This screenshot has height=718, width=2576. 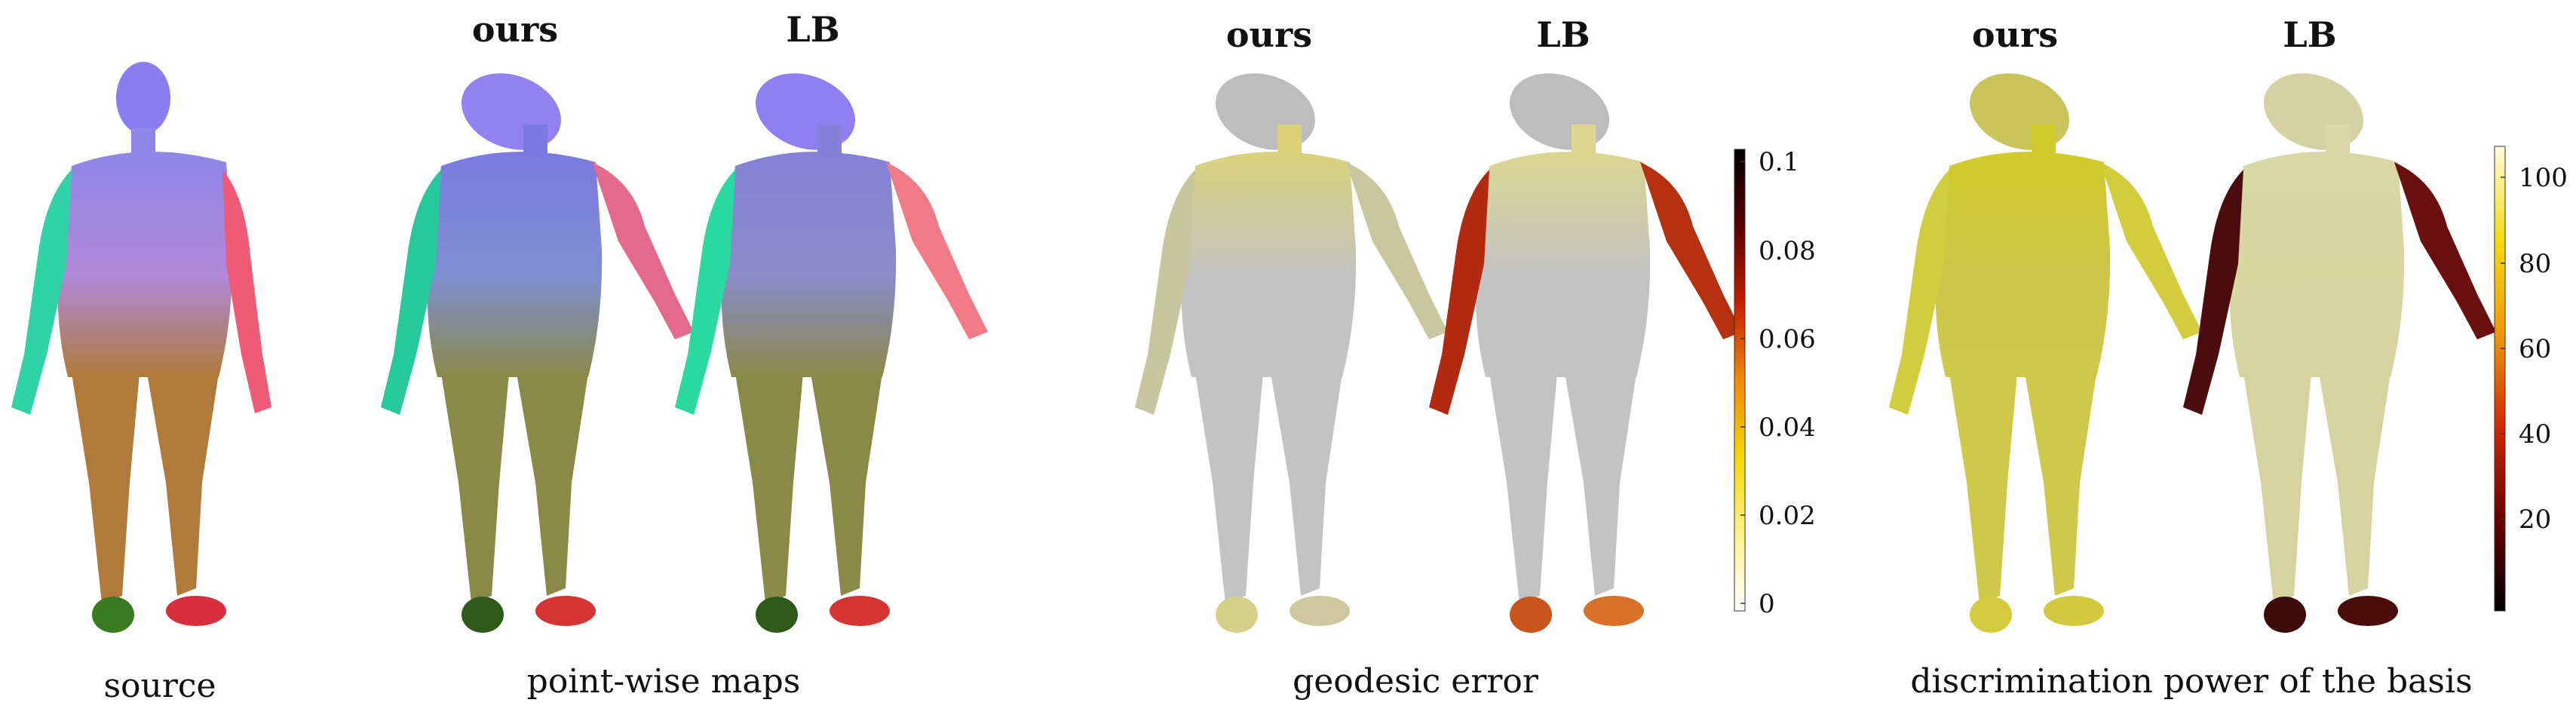 I want to click on colorbar-tick-label: 0.1, so click(x=1779, y=162).